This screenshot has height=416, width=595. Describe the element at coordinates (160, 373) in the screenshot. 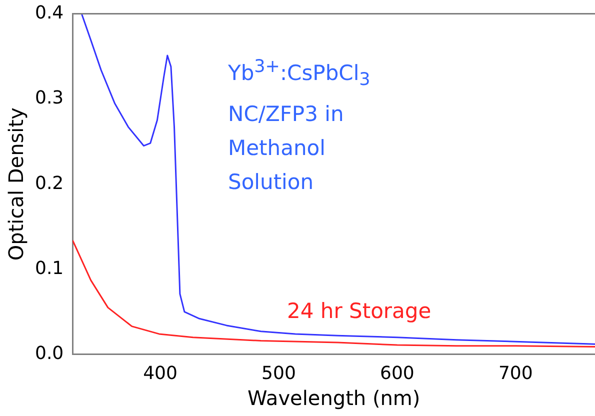

I see `x-tick-label: 400` at that location.